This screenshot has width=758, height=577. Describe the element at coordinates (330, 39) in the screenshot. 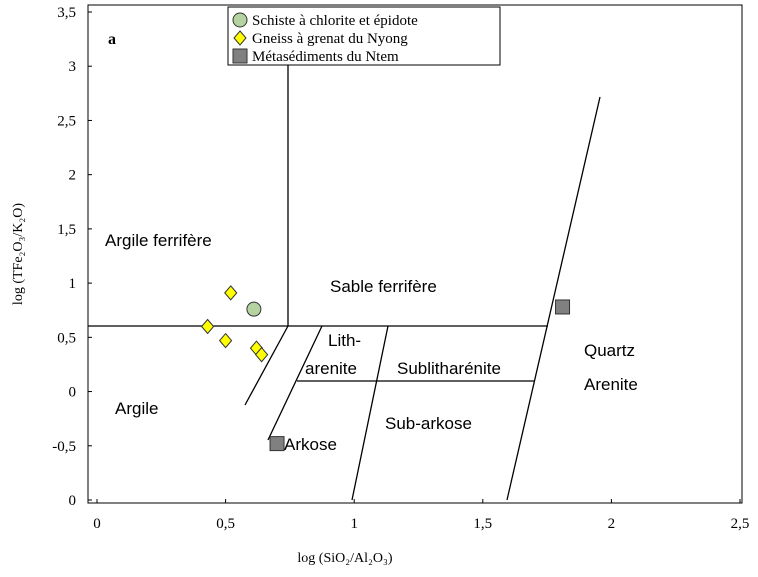

I see `legend-label: Gneiss à grenat du Nyong` at that location.